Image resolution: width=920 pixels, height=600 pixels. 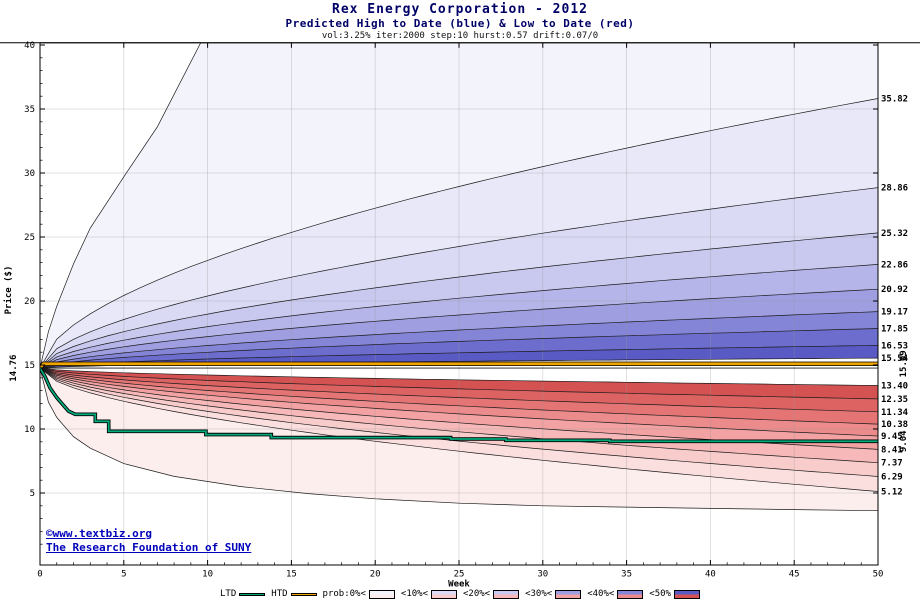 What do you see at coordinates (601, 594) in the screenshot?
I see `legend-label: <40%<` at bounding box center [601, 594].